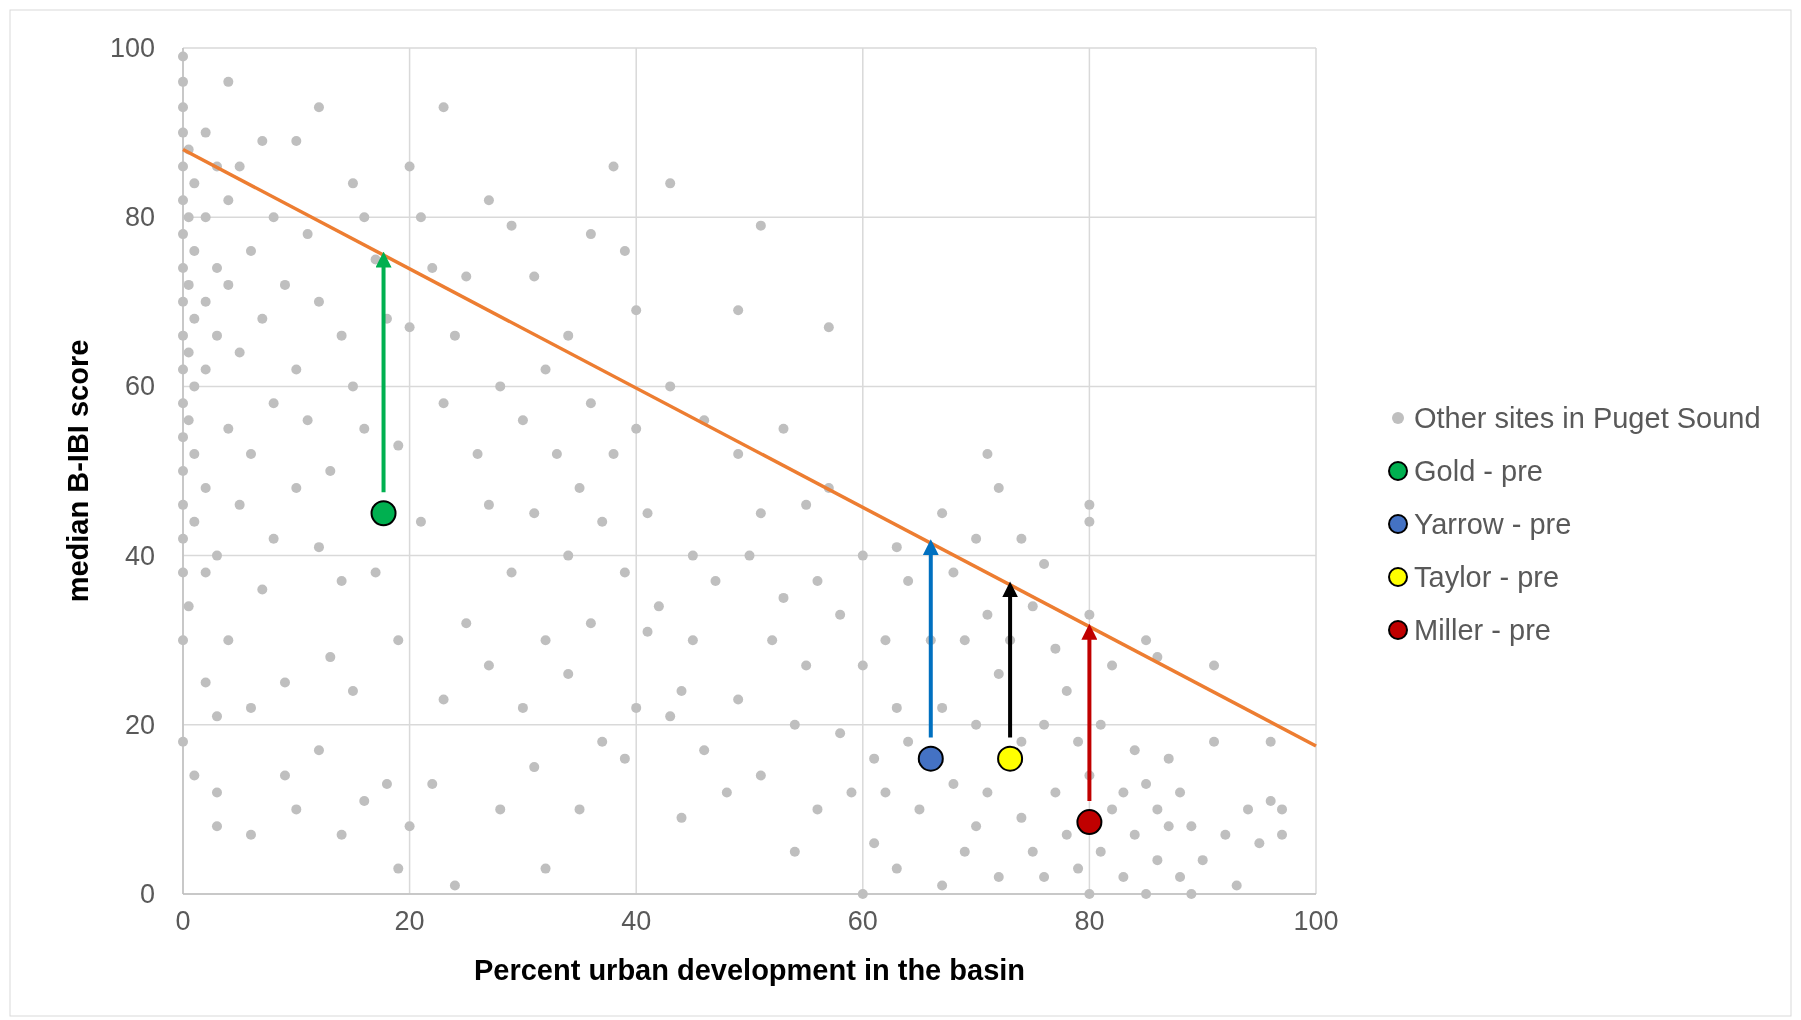 This screenshot has width=1801, height=1020. What do you see at coordinates (409, 921) in the screenshot?
I see `x-tick-label: 20` at bounding box center [409, 921].